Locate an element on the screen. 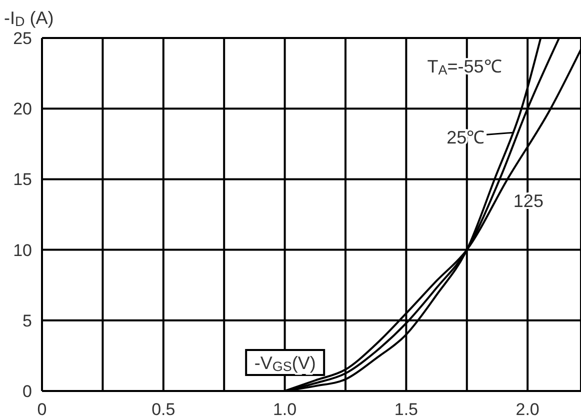  x-tick-label: 0 is located at coordinates (42, 408).